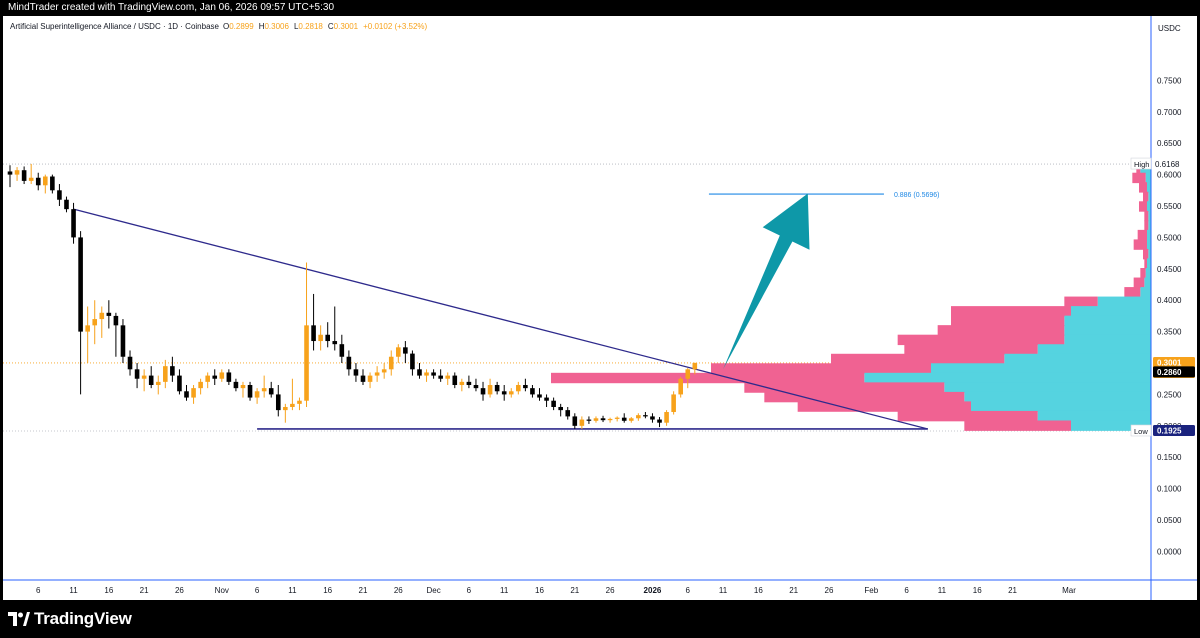  I want to click on footer-brand: TradingView, so click(83, 618).